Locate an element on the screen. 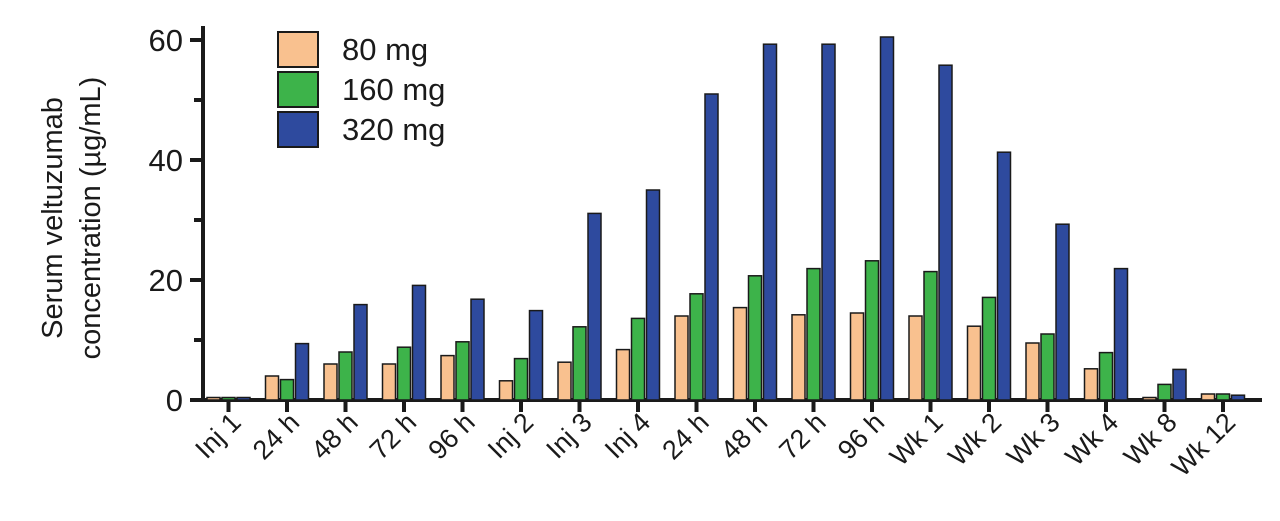 Image resolution: width=1280 pixels, height=521 pixels. x-tick-label: Wk 4 is located at coordinates (1092, 439).